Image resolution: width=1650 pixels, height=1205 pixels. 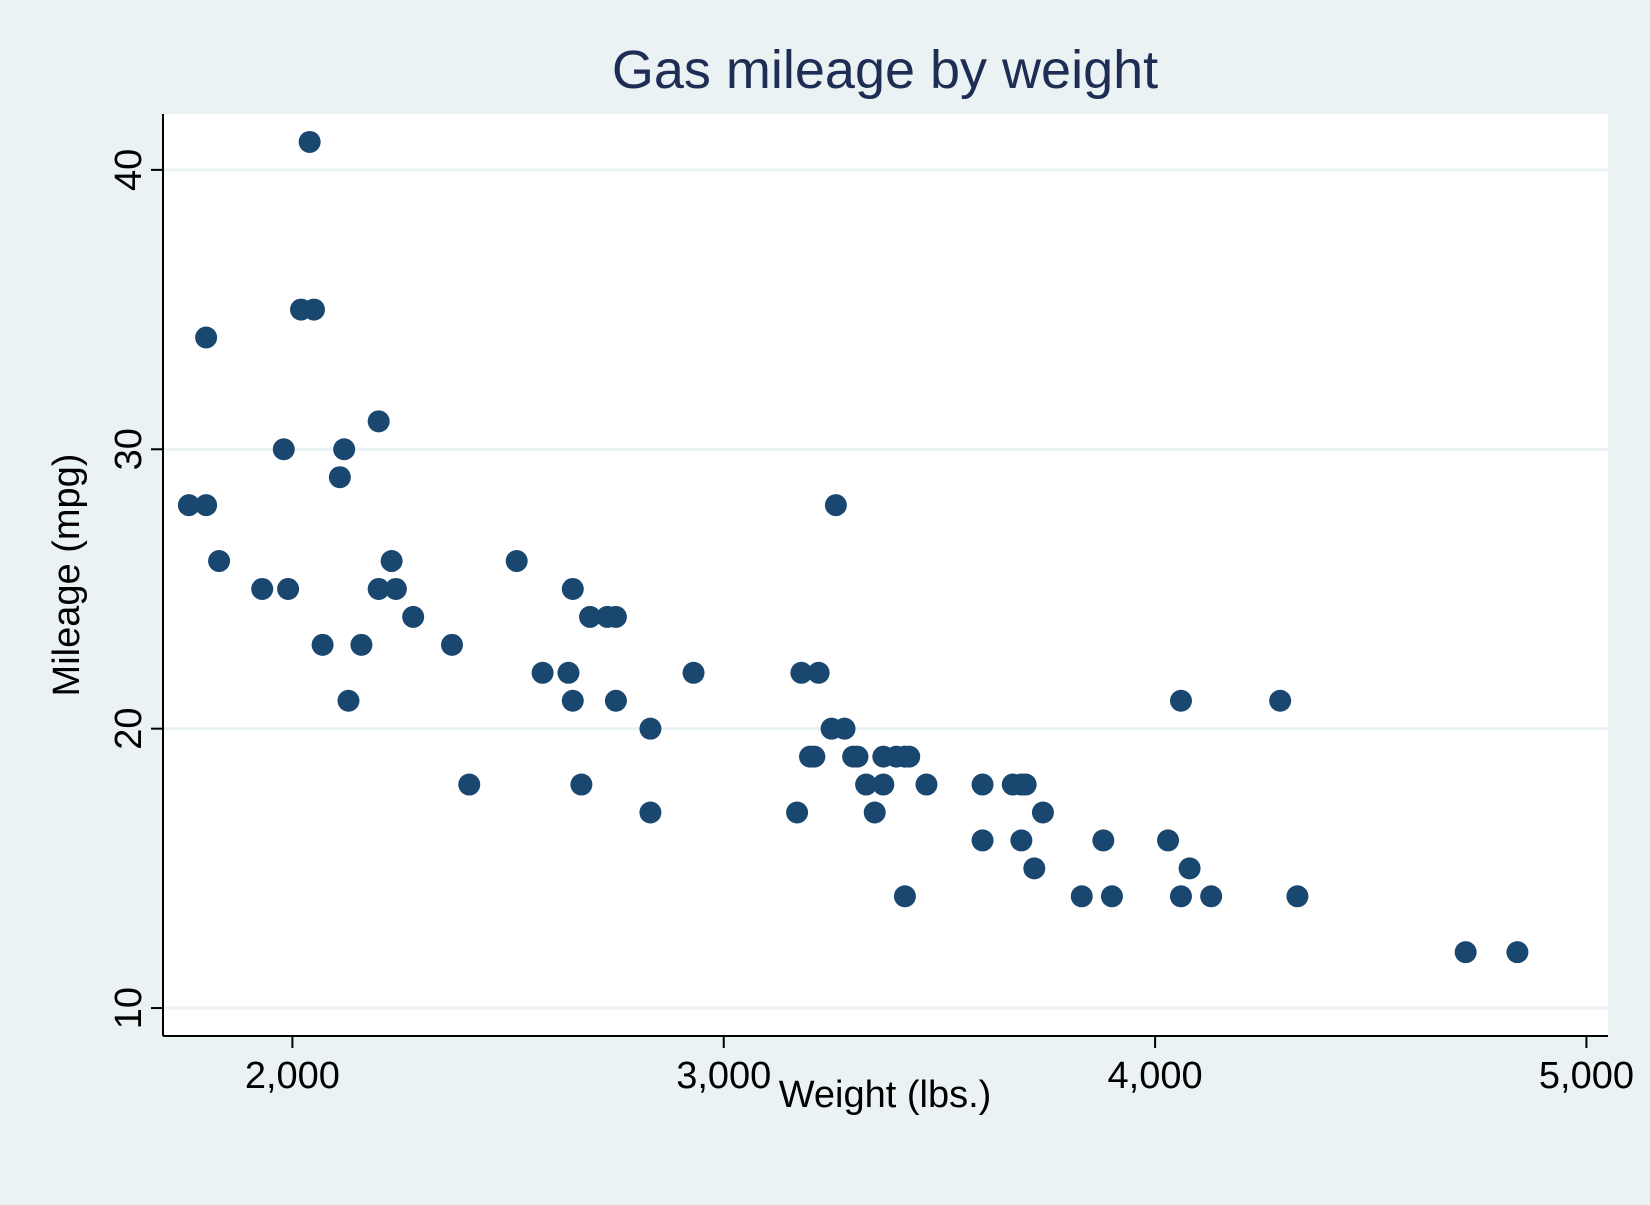 I want to click on y-tick-label: 10, so click(x=129, y=1008).